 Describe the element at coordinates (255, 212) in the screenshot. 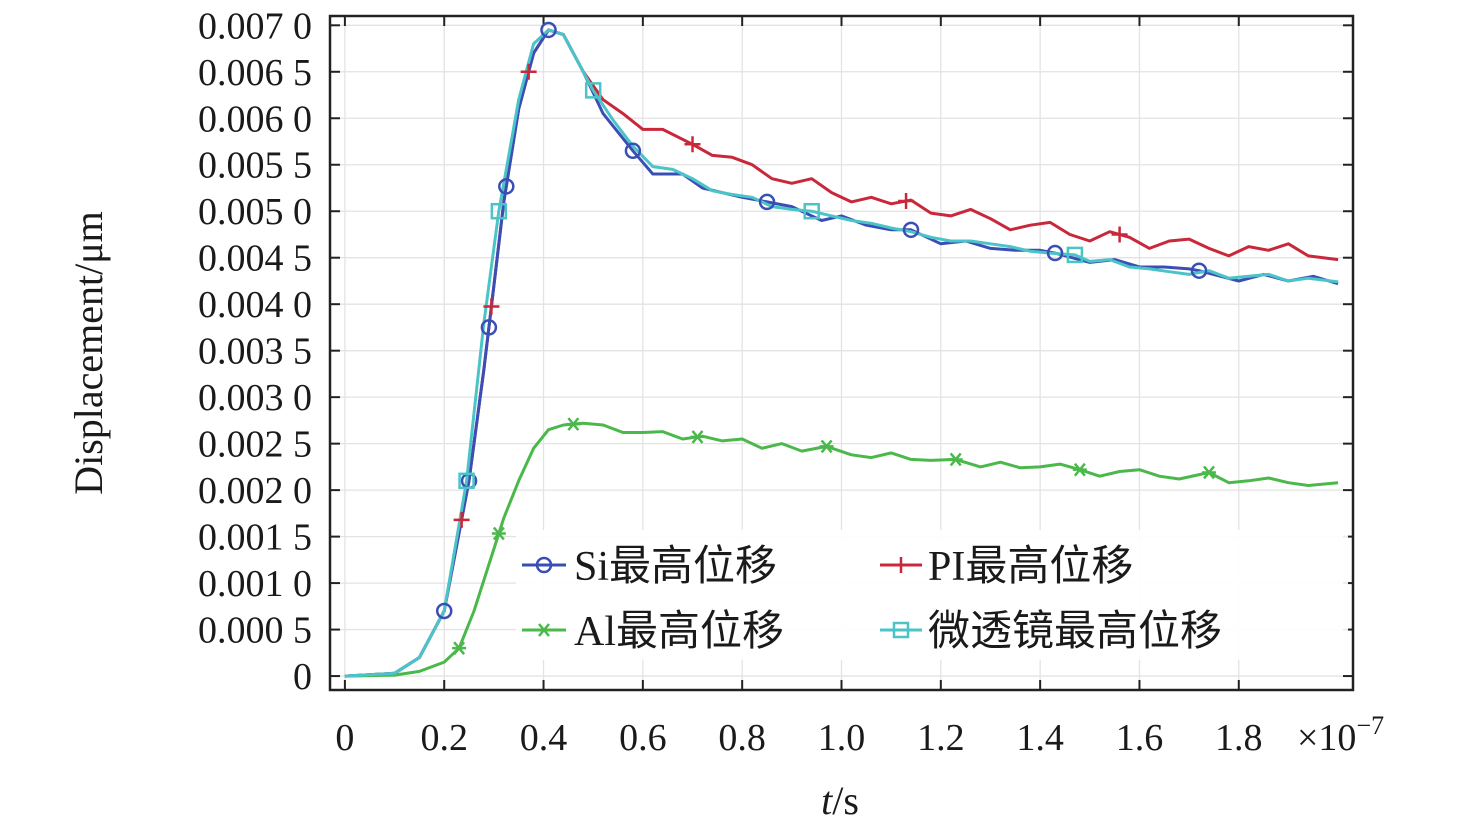

I see `y-tick-label: 0.005 0` at that location.